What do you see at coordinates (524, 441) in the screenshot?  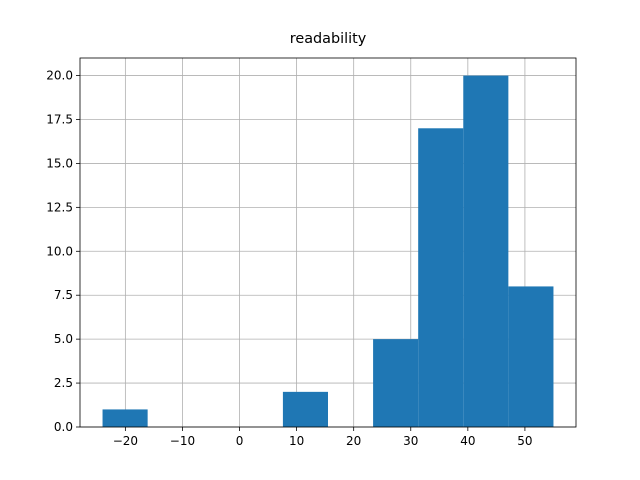 I see `x-tick-label: 50` at bounding box center [524, 441].